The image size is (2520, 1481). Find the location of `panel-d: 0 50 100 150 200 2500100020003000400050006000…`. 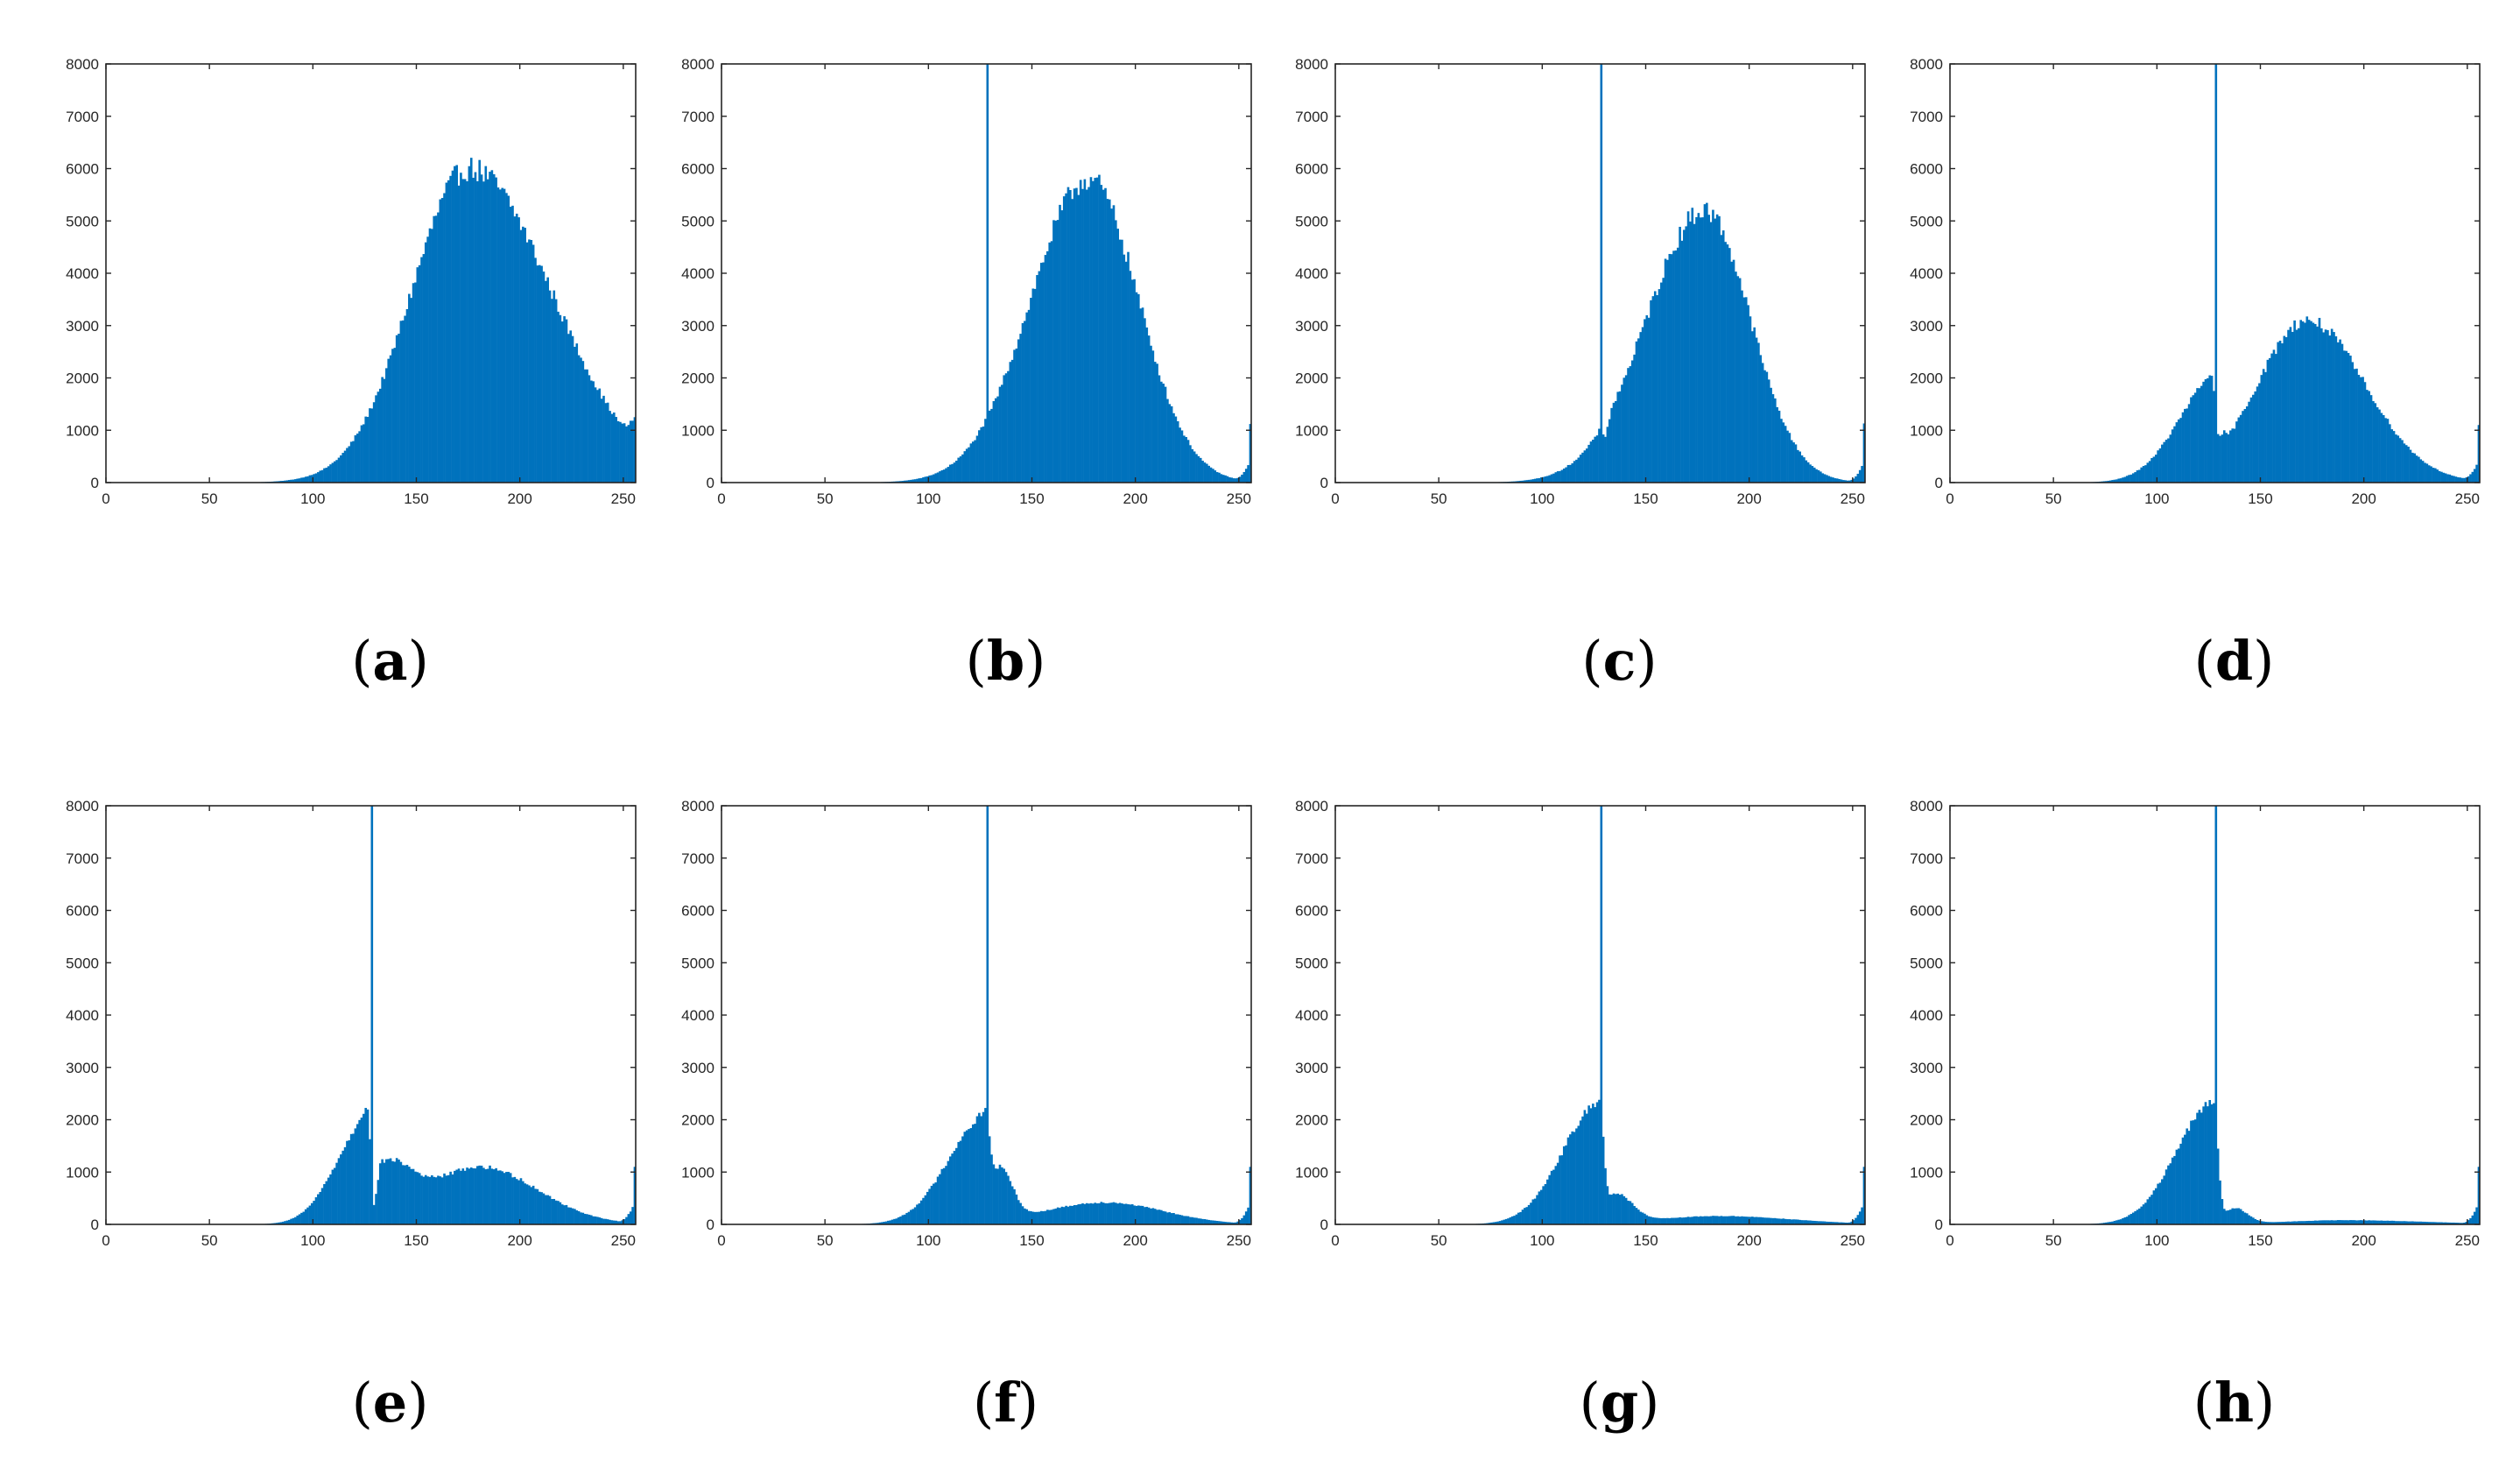

panel-d: 0 50 100 150 200 2500100020003000400050006000… is located at coordinates (2195, 375).